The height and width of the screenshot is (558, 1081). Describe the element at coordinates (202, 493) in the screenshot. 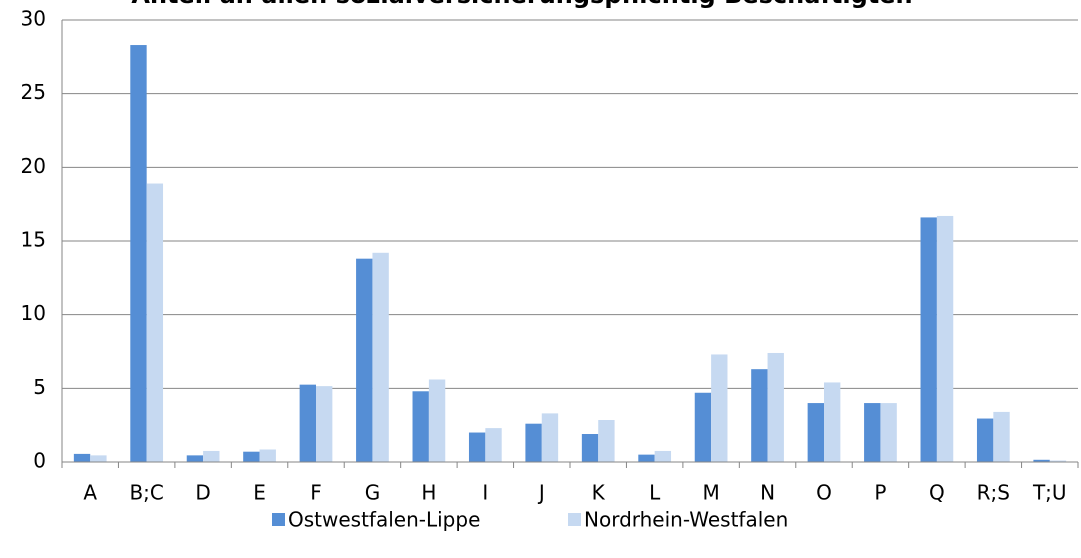

I see `x-tick-label: D` at that location.